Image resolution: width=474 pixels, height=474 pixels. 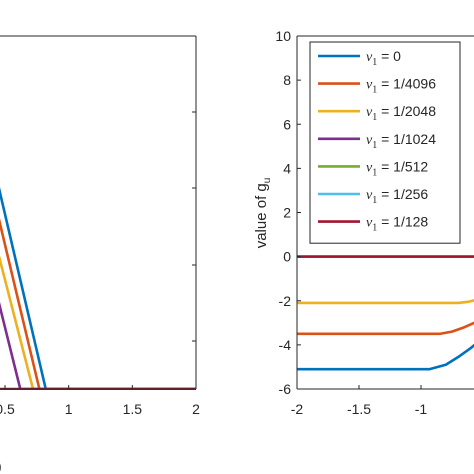 I want to click on legend-box, so click(x=385, y=142).